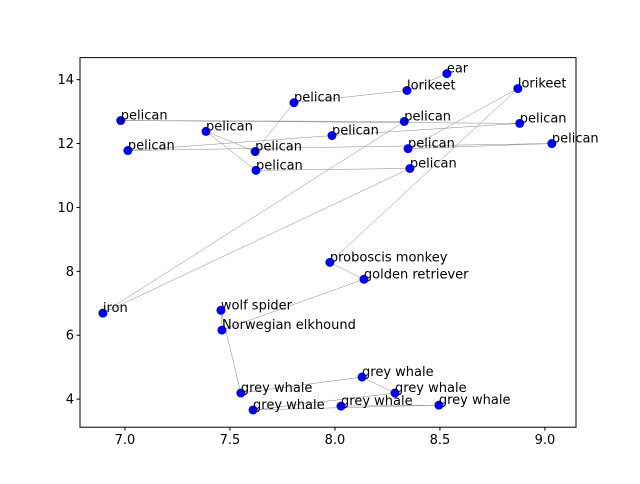 This screenshot has height=484, width=640. I want to click on y-tick-label: 8, so click(70, 272).